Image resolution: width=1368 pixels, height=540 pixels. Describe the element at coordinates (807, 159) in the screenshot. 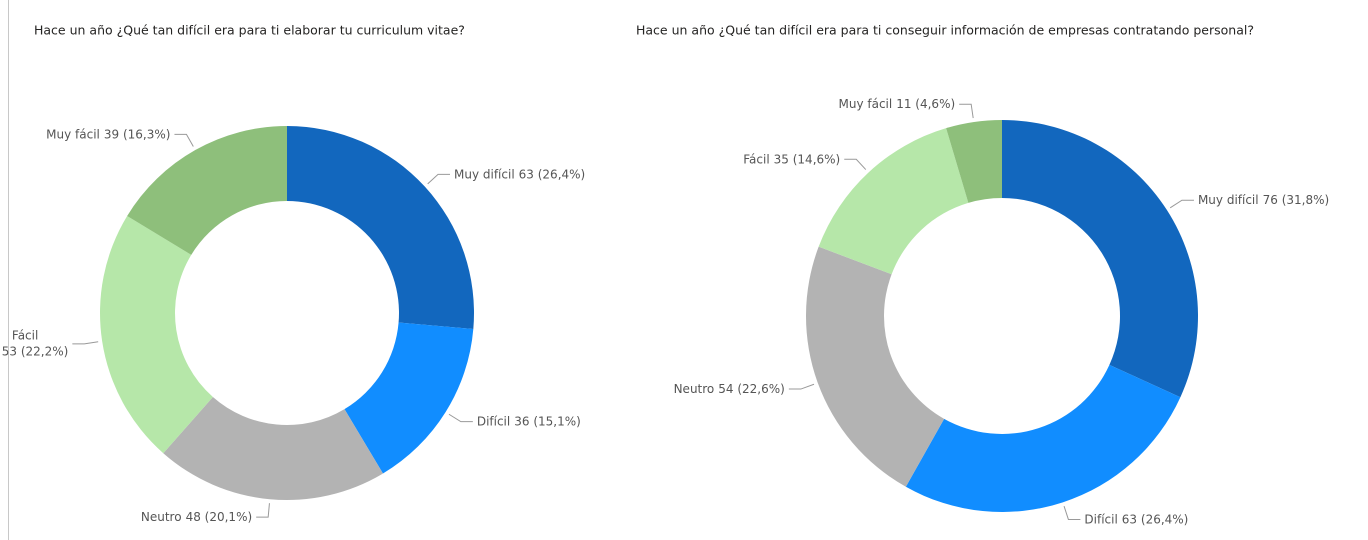

I see `slice-value-label: 35 (14,6%)` at that location.